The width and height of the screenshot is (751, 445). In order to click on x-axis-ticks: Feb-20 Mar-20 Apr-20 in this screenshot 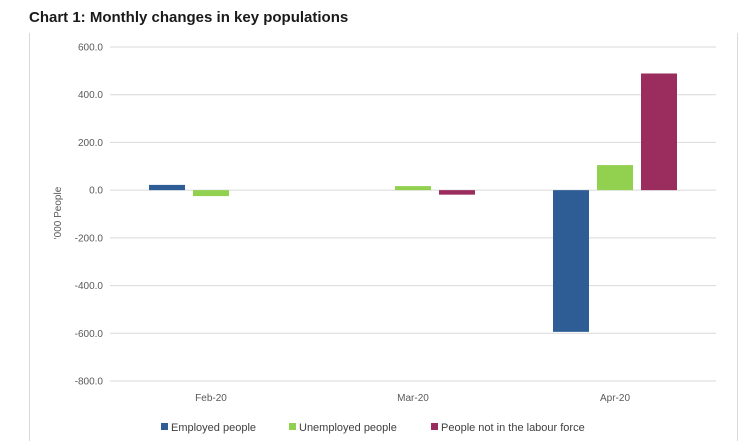, I will do `click(412, 398)`.